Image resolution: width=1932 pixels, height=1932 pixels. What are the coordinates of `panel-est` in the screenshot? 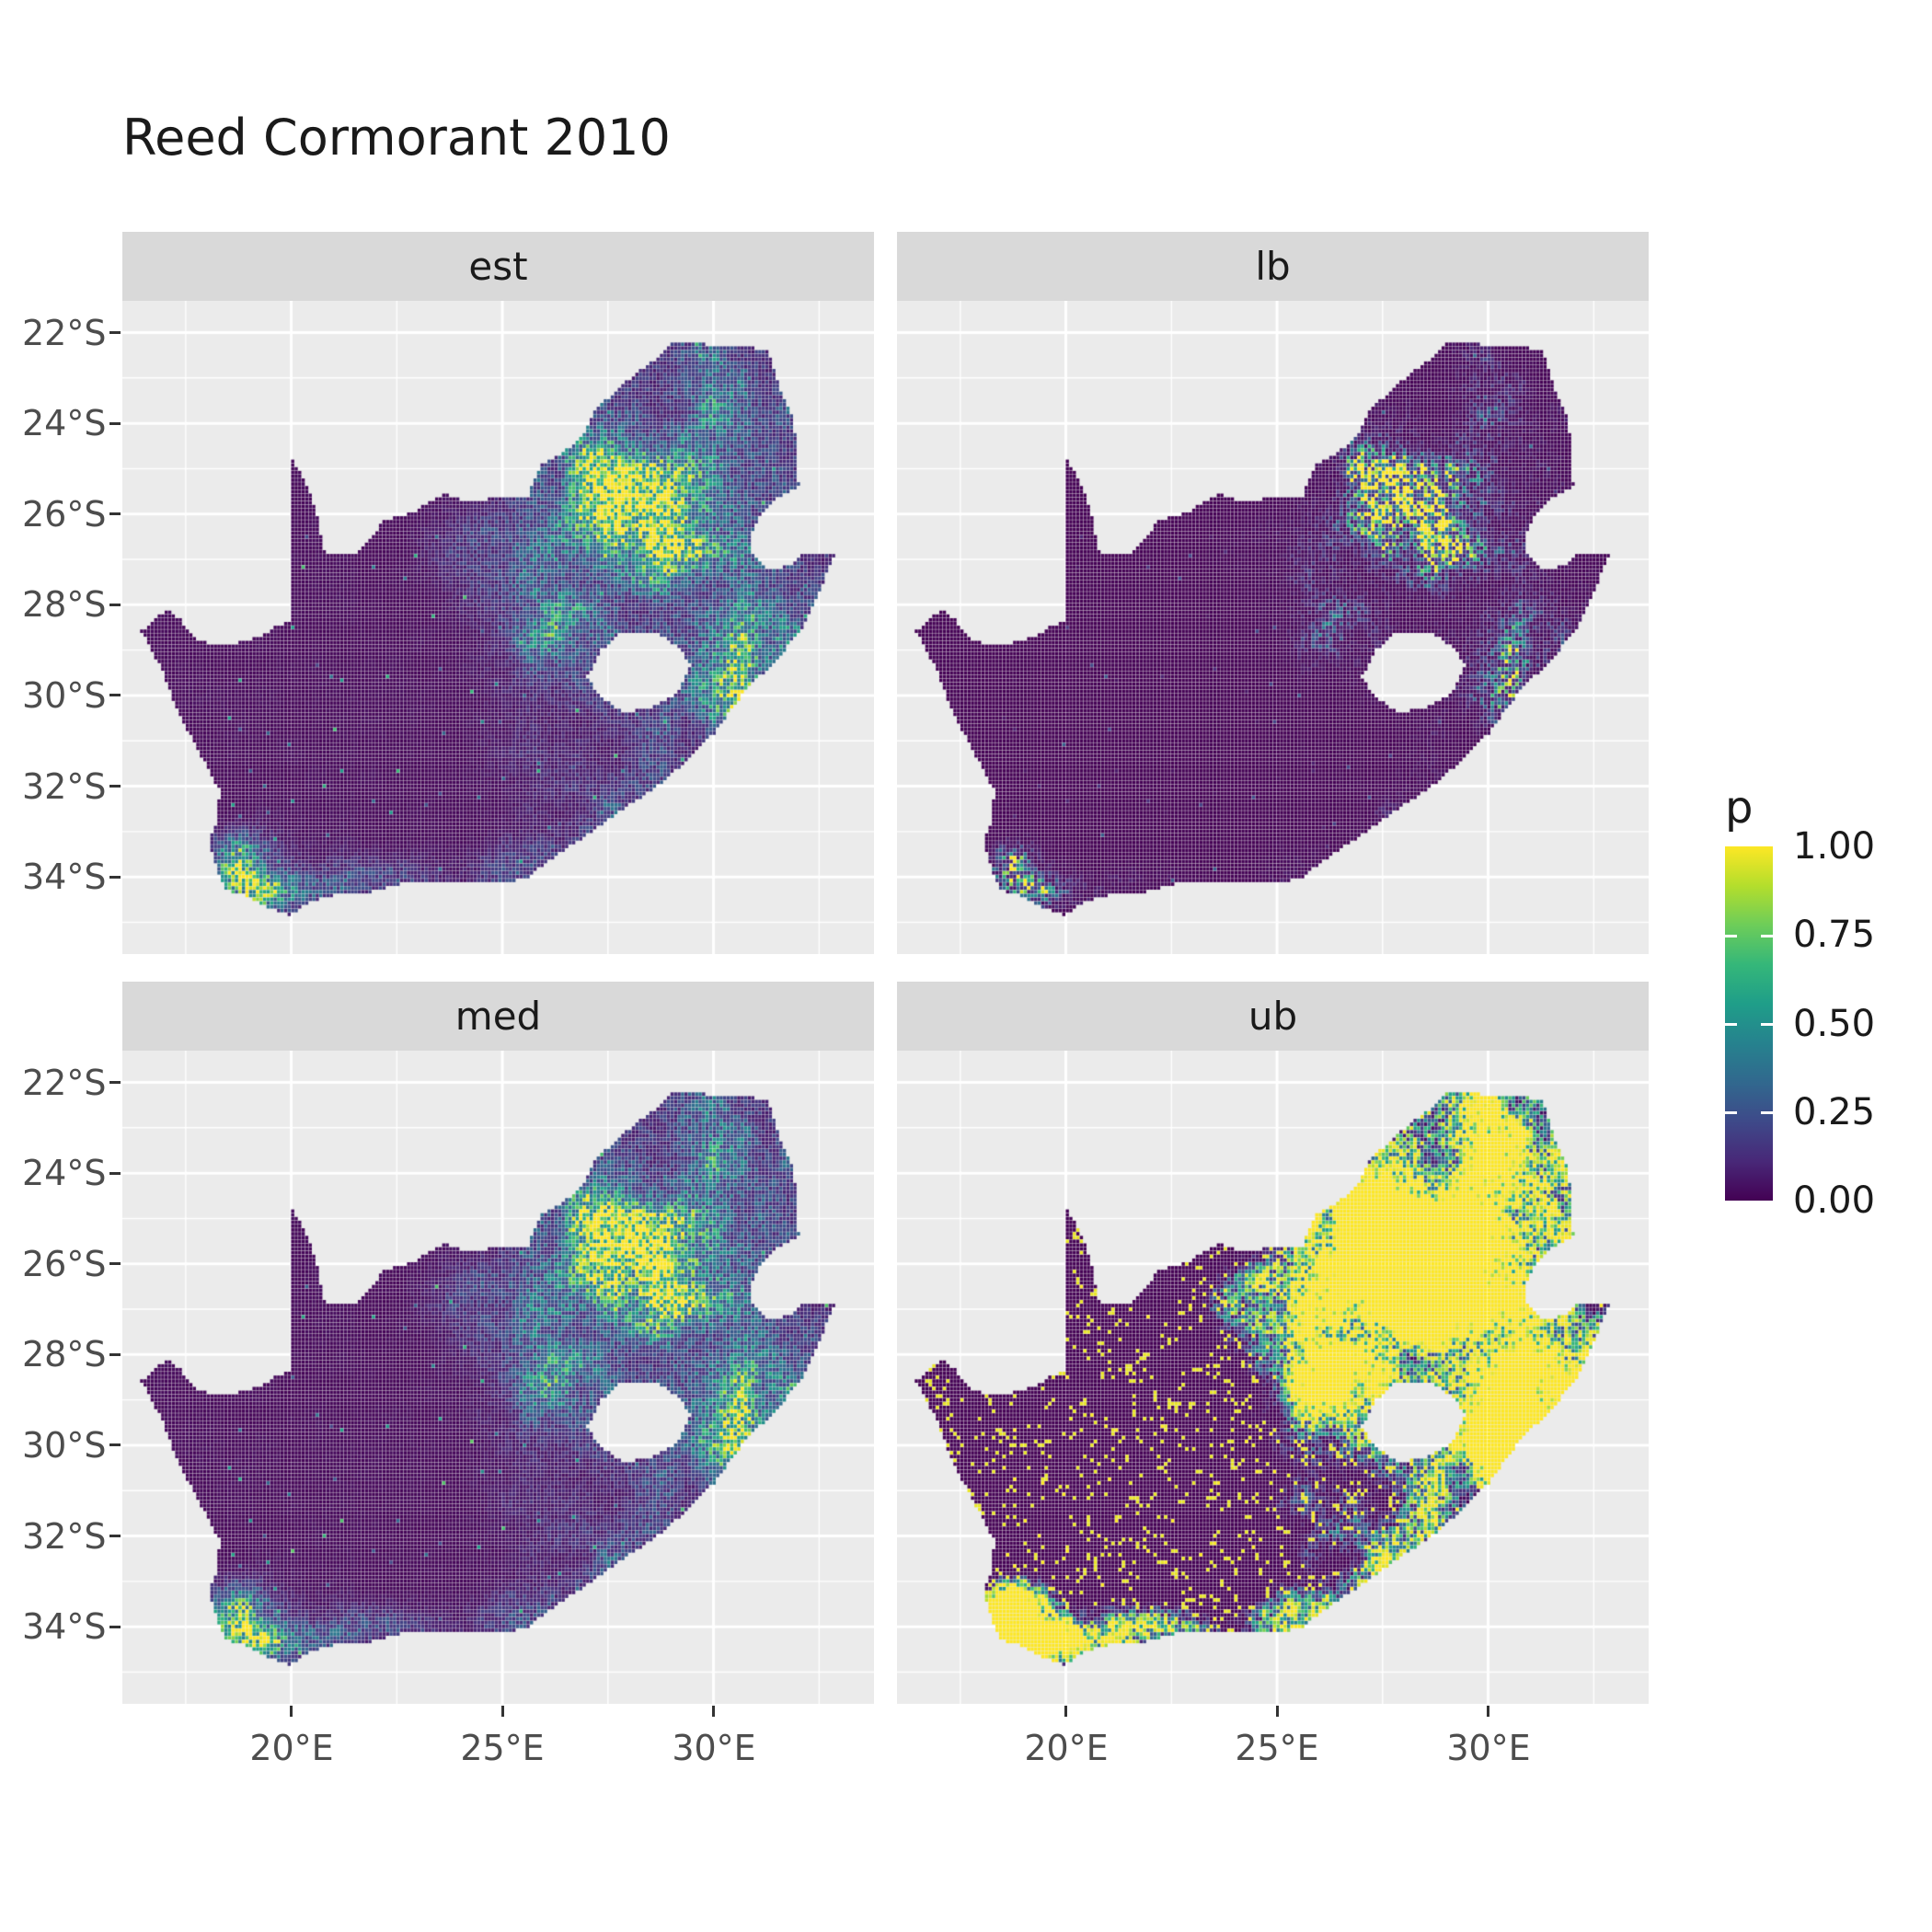 It's located at (498, 627).